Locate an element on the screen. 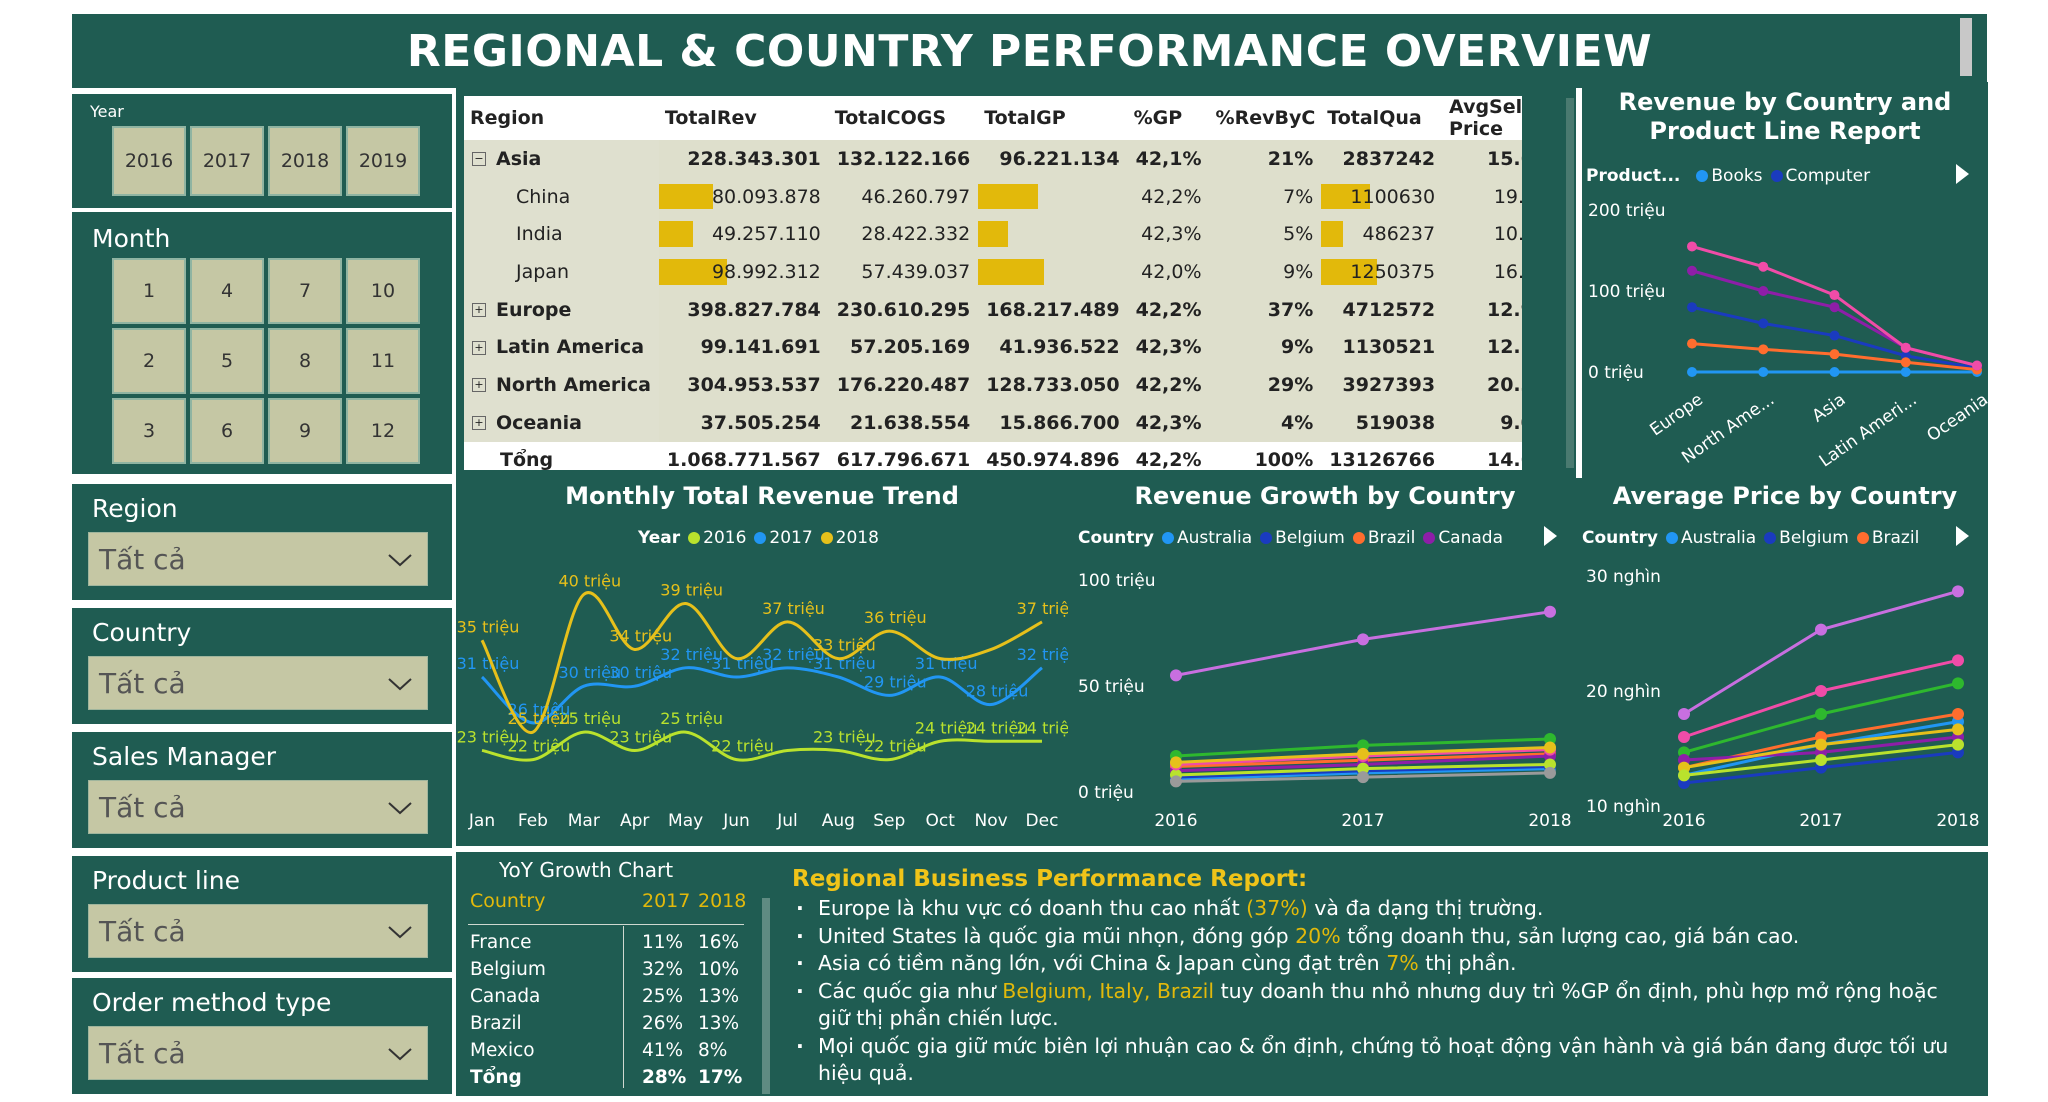 This screenshot has width=2048, height=1102. chart-legend: Country Australia Belgium Brazil Canada is located at coordinates (1290, 538).